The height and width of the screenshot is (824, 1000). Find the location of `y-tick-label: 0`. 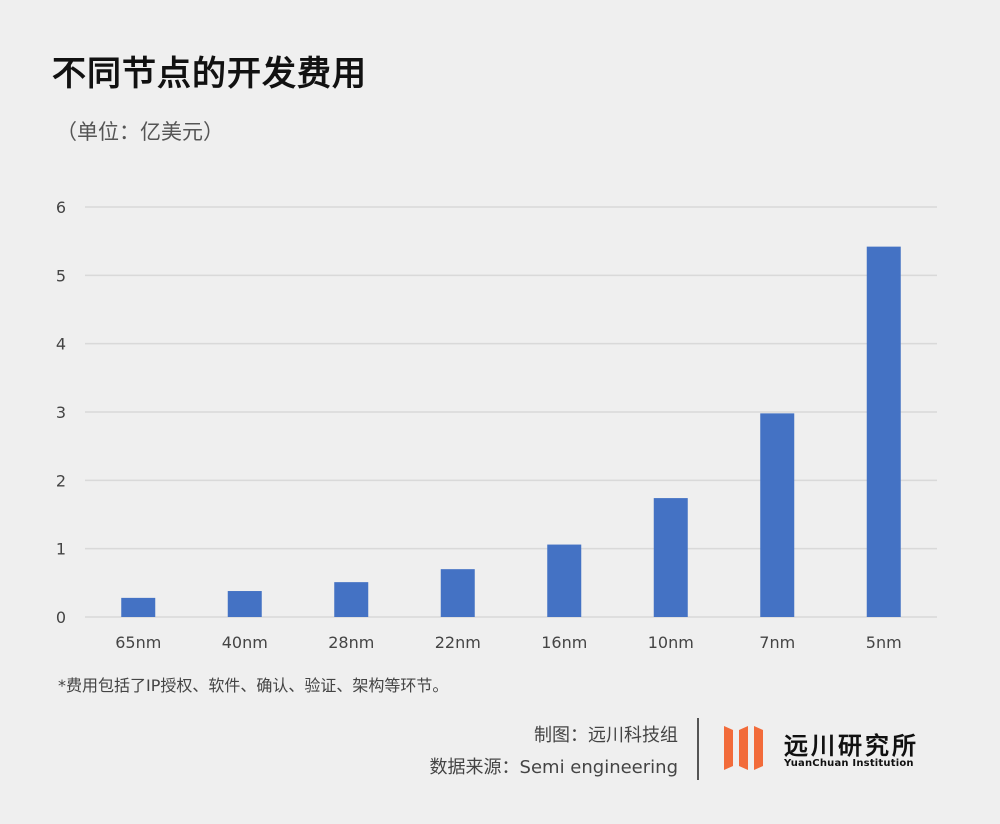

y-tick-label: 0 is located at coordinates (61, 617).